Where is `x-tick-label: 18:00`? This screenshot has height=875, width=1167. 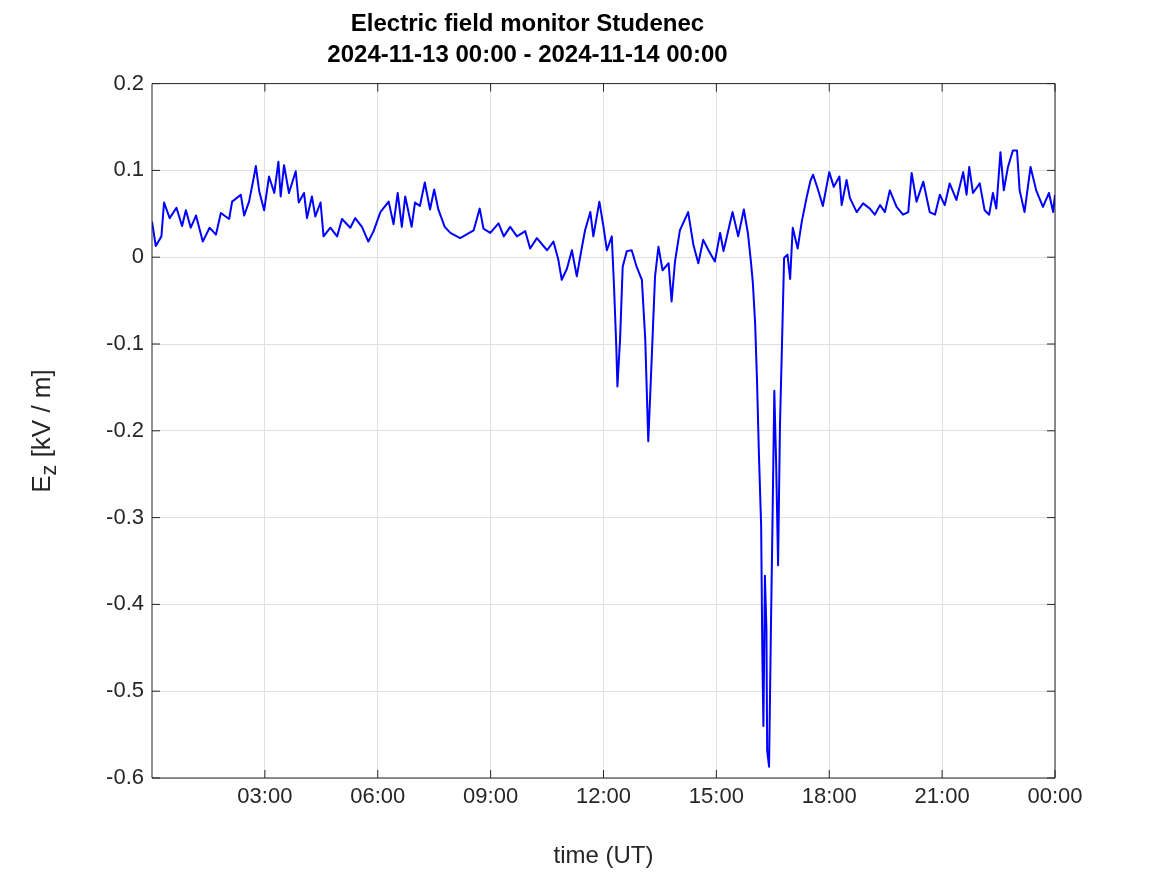
x-tick-label: 18:00 is located at coordinates (829, 796).